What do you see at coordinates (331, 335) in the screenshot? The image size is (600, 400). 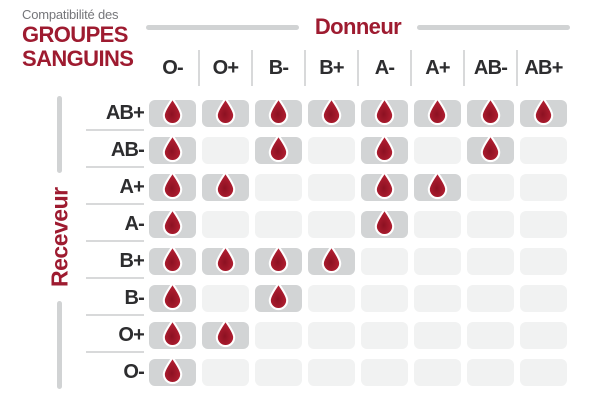 I see `cell-O+-from-B+` at bounding box center [331, 335].